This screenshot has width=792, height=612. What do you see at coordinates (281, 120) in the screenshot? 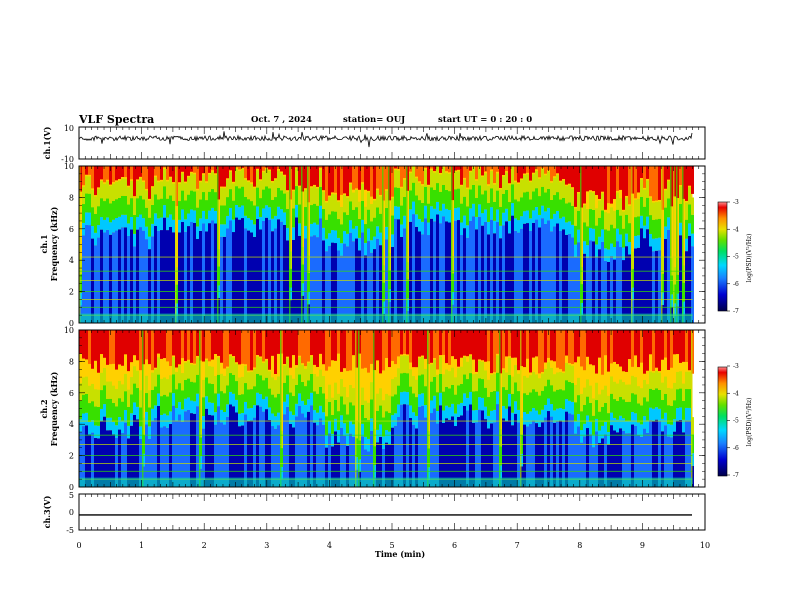
I see `date-label: Oct. 7 , 2024` at bounding box center [281, 120].